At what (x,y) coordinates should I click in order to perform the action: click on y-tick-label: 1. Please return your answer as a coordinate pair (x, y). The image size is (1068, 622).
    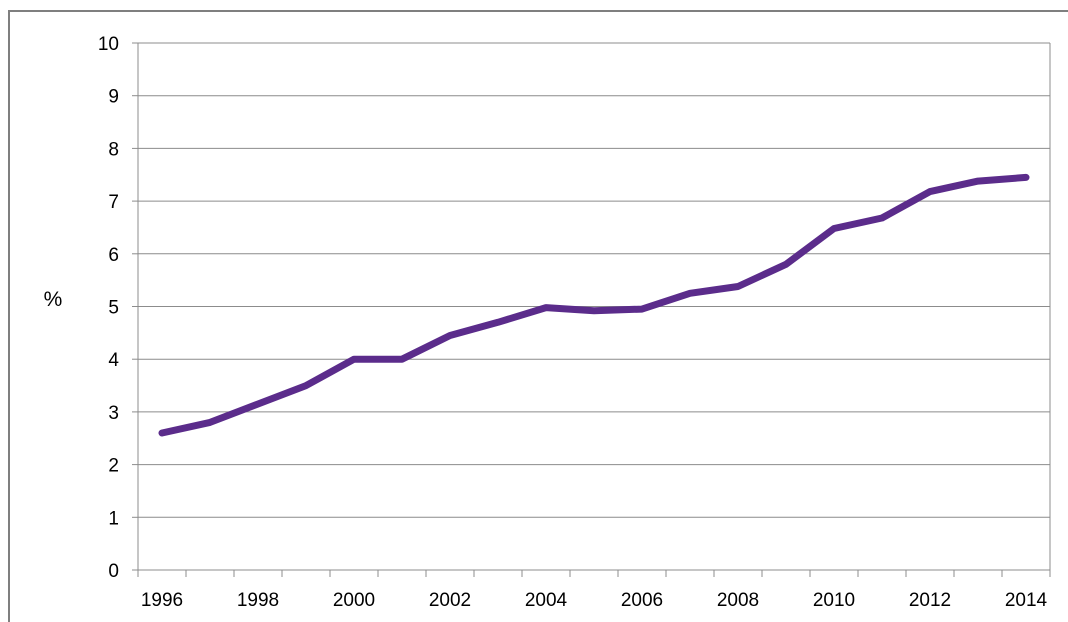
    Looking at the image, I should click on (113, 518).